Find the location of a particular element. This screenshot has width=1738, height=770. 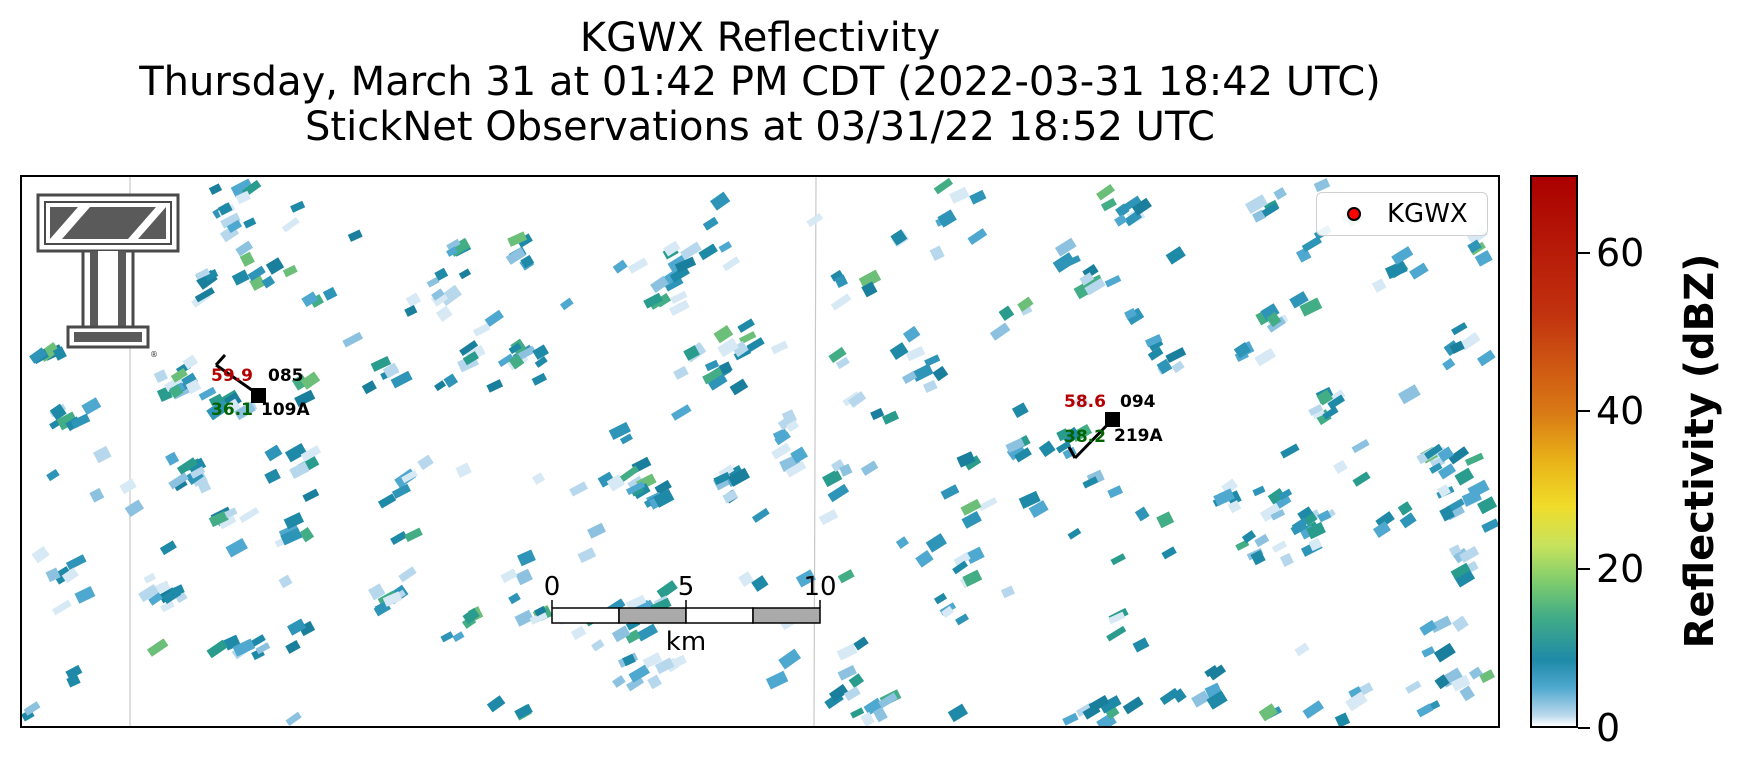

station-219a-id: 219A is located at coordinates (1138, 436).